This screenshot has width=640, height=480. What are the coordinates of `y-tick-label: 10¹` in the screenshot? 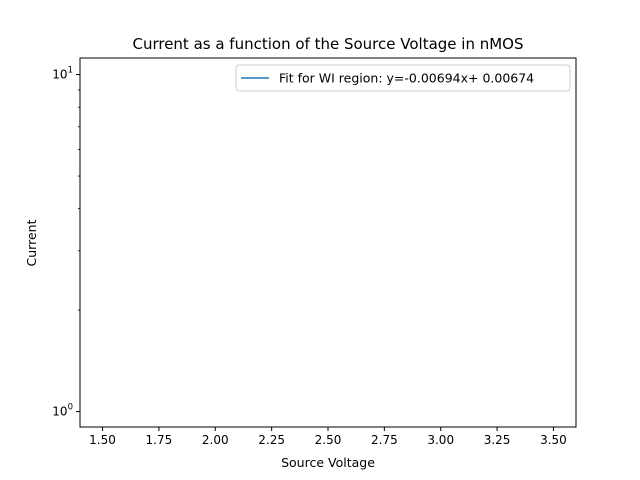 It's located at (62, 74).